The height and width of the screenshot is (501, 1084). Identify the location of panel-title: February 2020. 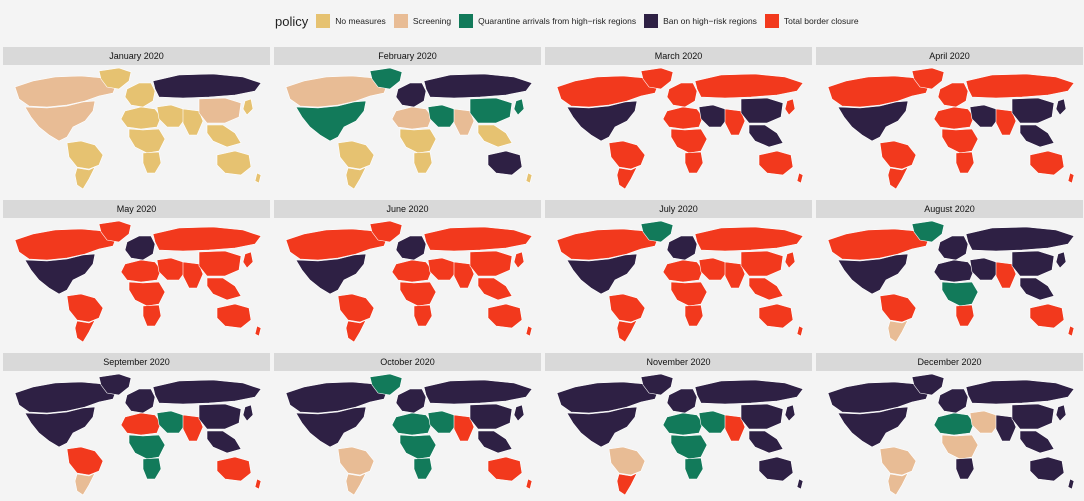
(407, 56).